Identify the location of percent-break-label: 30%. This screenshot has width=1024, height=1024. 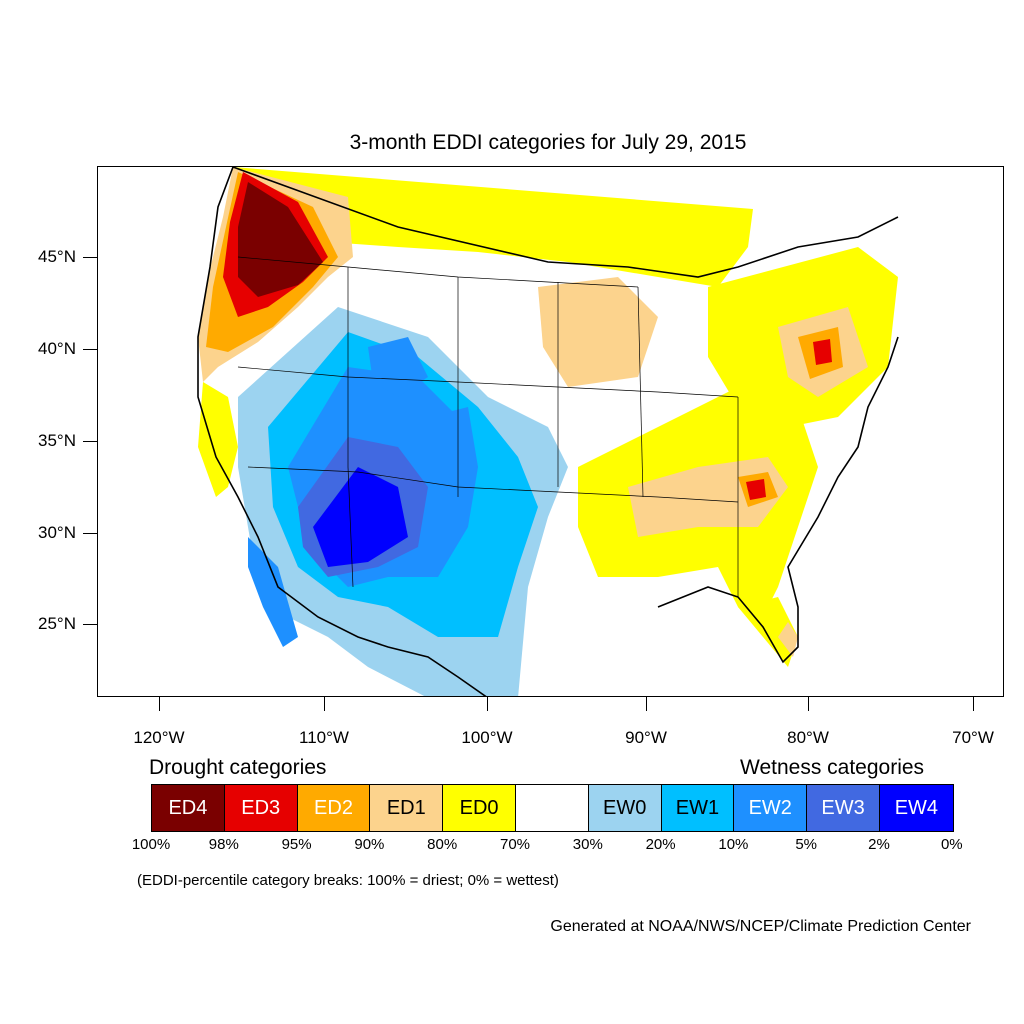
(587, 844).